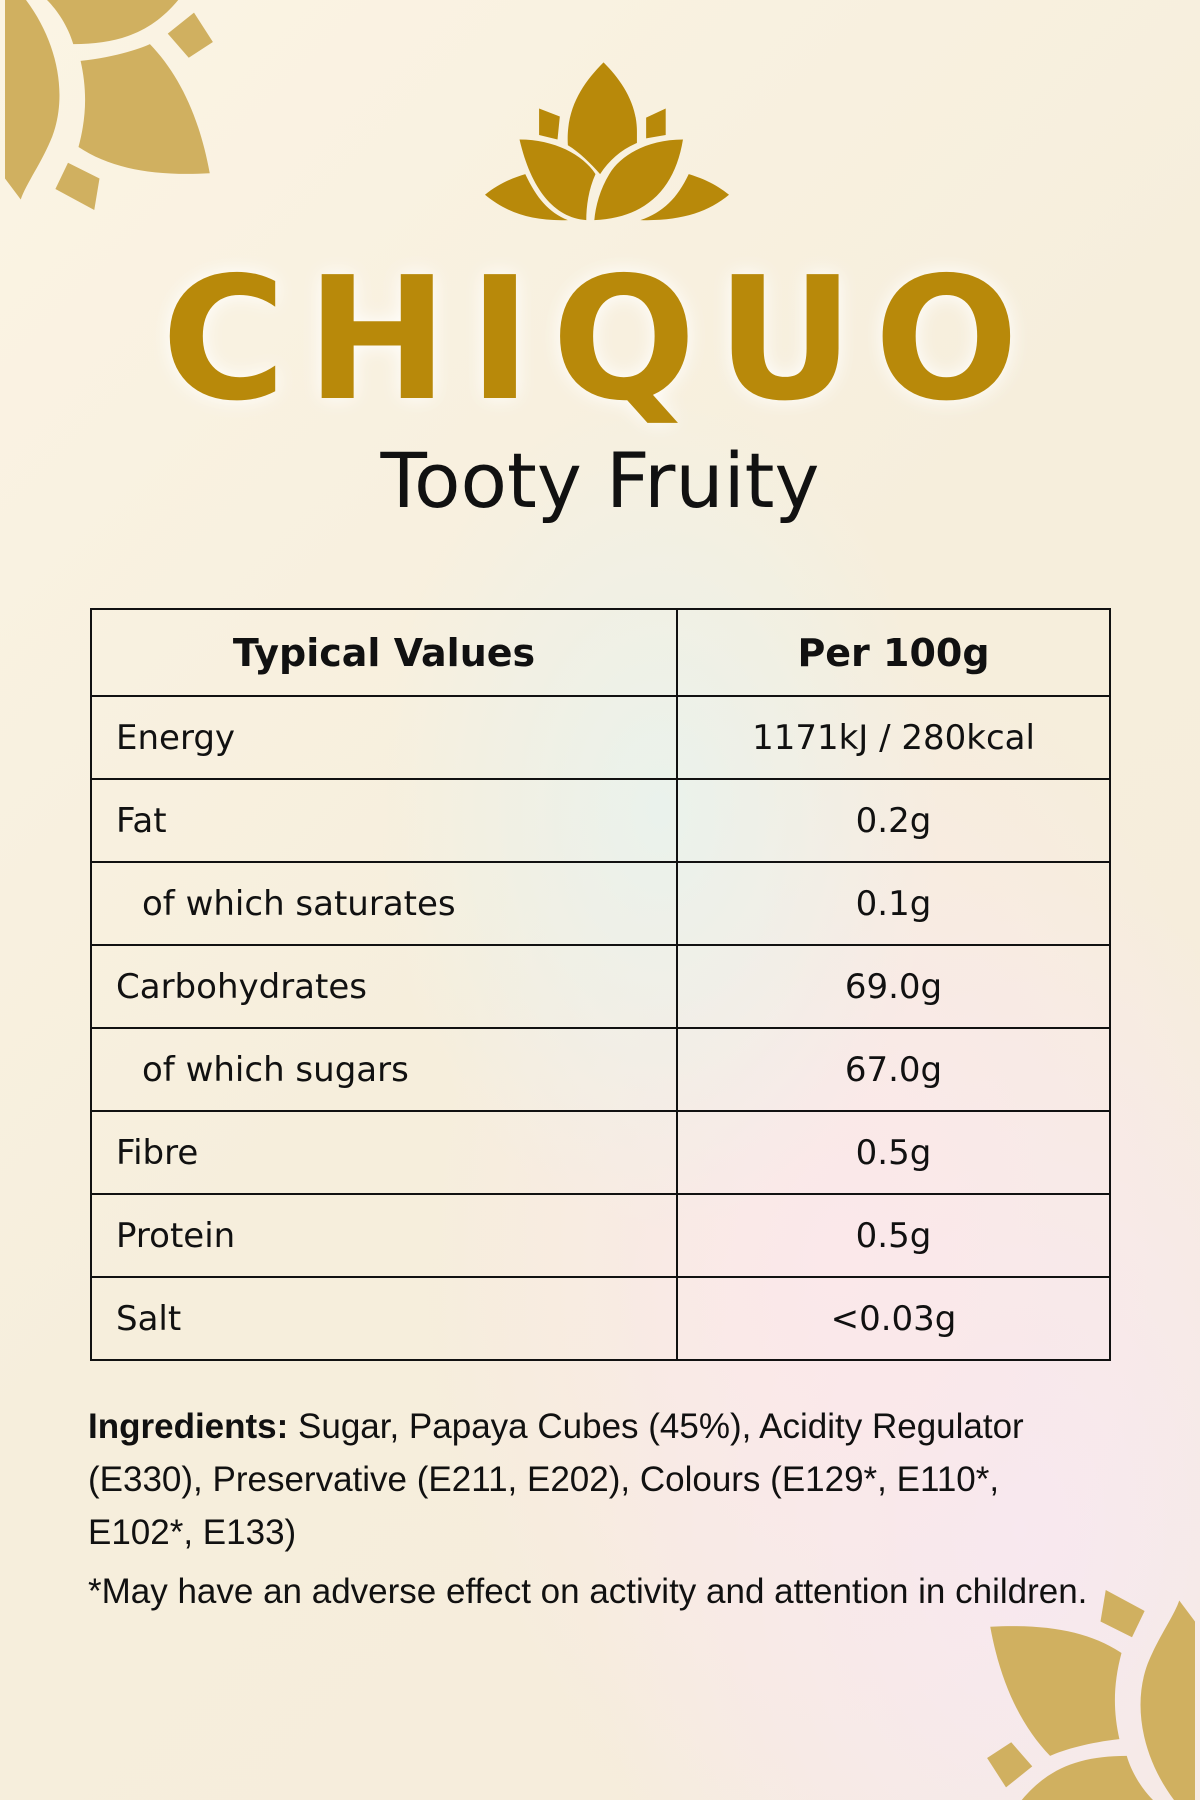  Describe the element at coordinates (893, 986) in the screenshot. I see `nutrient-value: 69.0g` at that location.